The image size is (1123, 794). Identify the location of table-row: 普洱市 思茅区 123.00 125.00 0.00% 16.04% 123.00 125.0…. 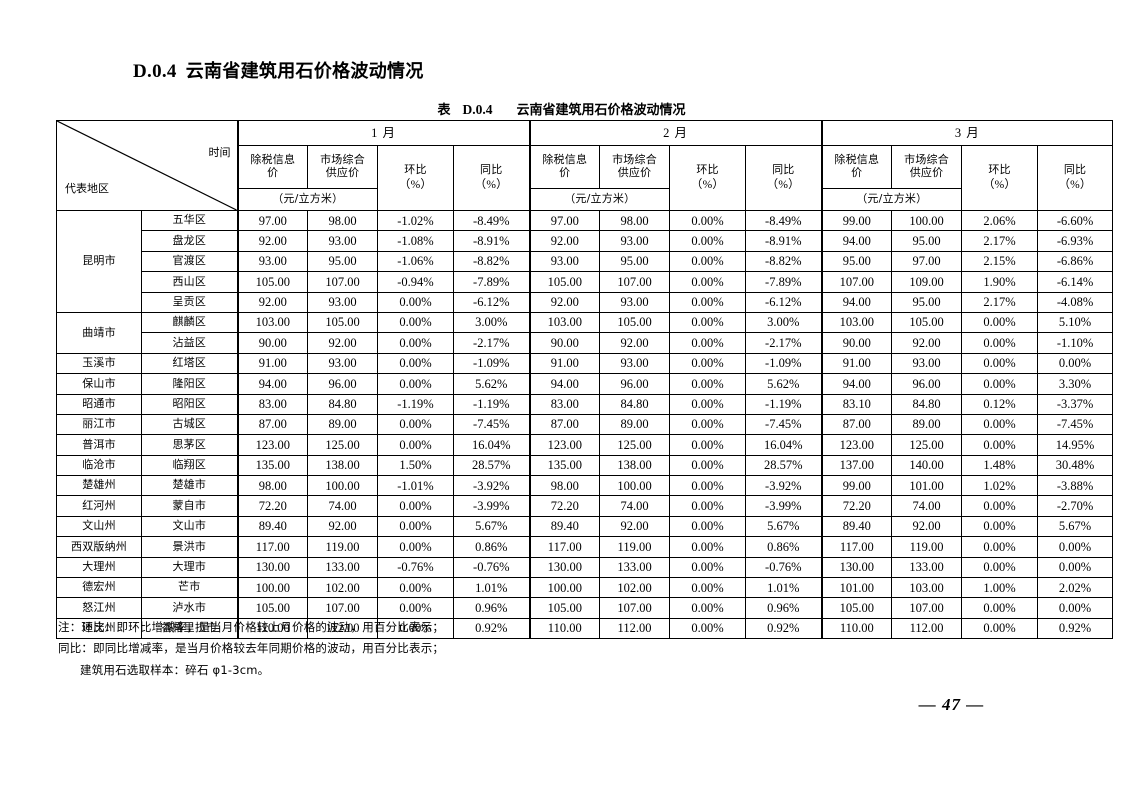
(585, 445).